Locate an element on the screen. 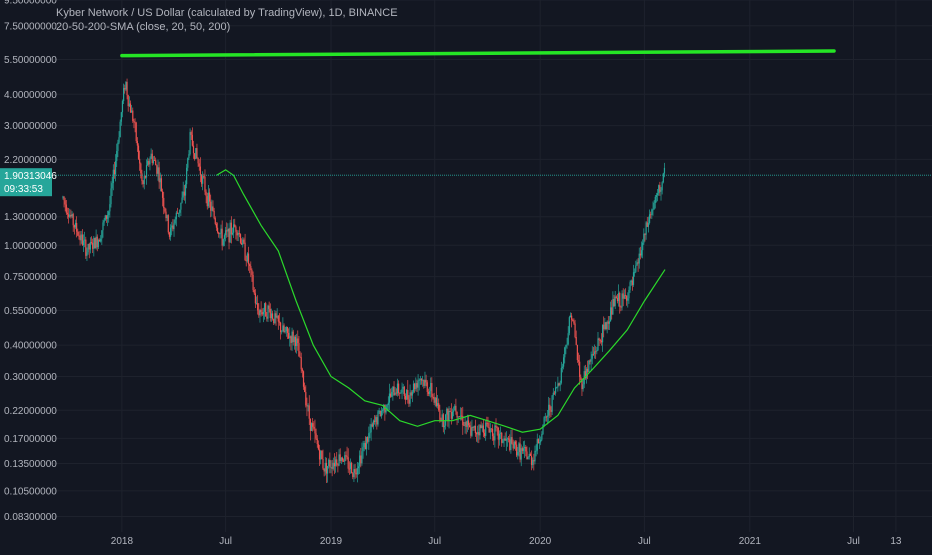  y-tick-label: 9.50000000 is located at coordinates (30, 3).